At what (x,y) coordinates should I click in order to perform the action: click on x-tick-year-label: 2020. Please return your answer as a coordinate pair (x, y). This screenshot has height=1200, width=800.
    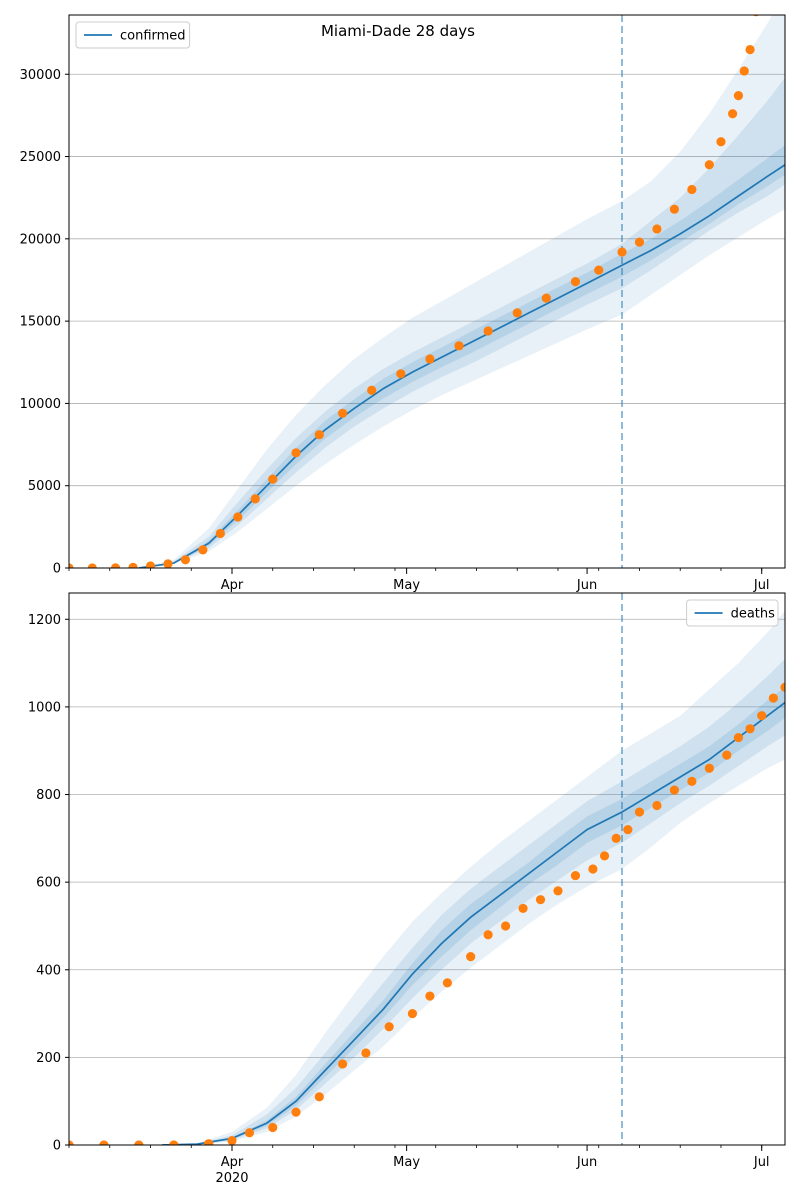
    Looking at the image, I should click on (231, 1178).